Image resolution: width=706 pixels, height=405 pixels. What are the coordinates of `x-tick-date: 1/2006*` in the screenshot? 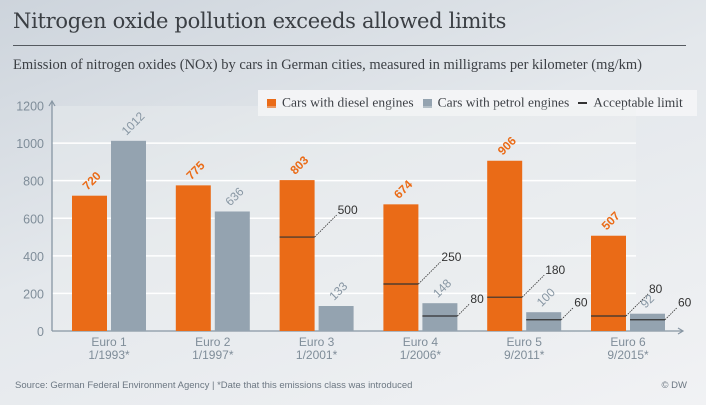 It's located at (421, 355).